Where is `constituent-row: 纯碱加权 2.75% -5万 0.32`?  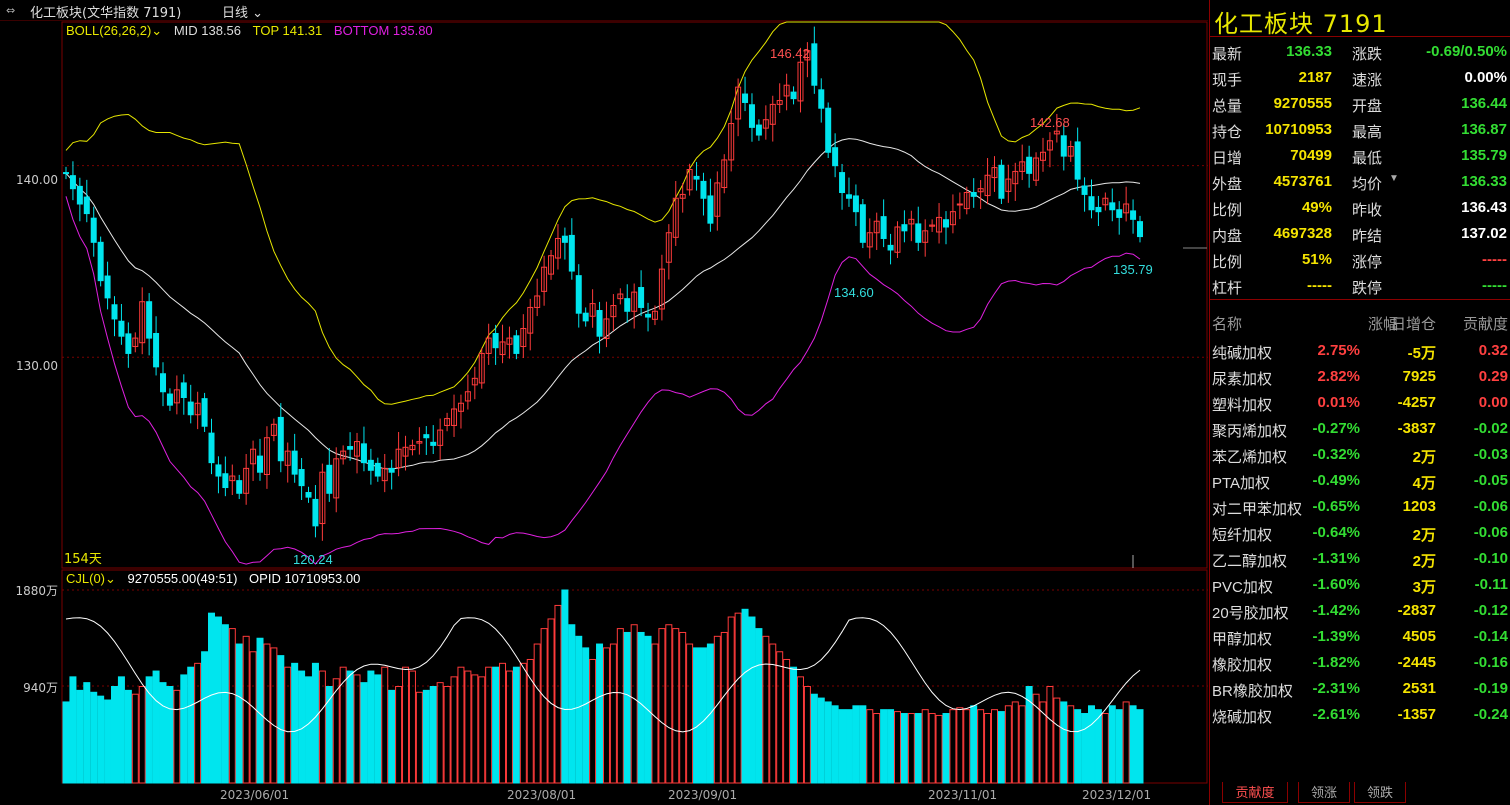
constituent-row: 纯碱加权 2.75% -5万 0.32 is located at coordinates (1360, 352).